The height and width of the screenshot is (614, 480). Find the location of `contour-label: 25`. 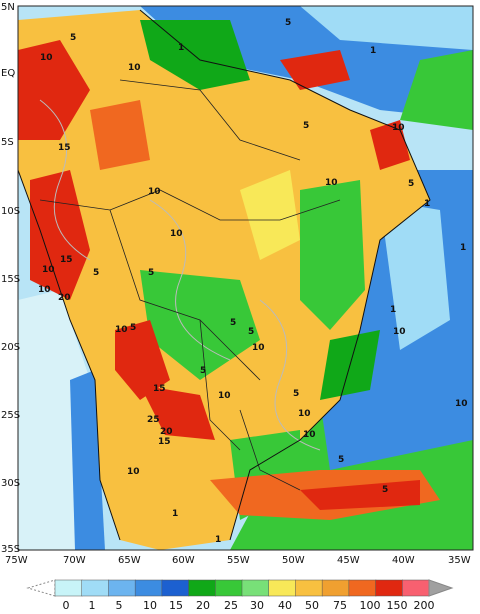

contour-label: 25 is located at coordinates (153, 420).